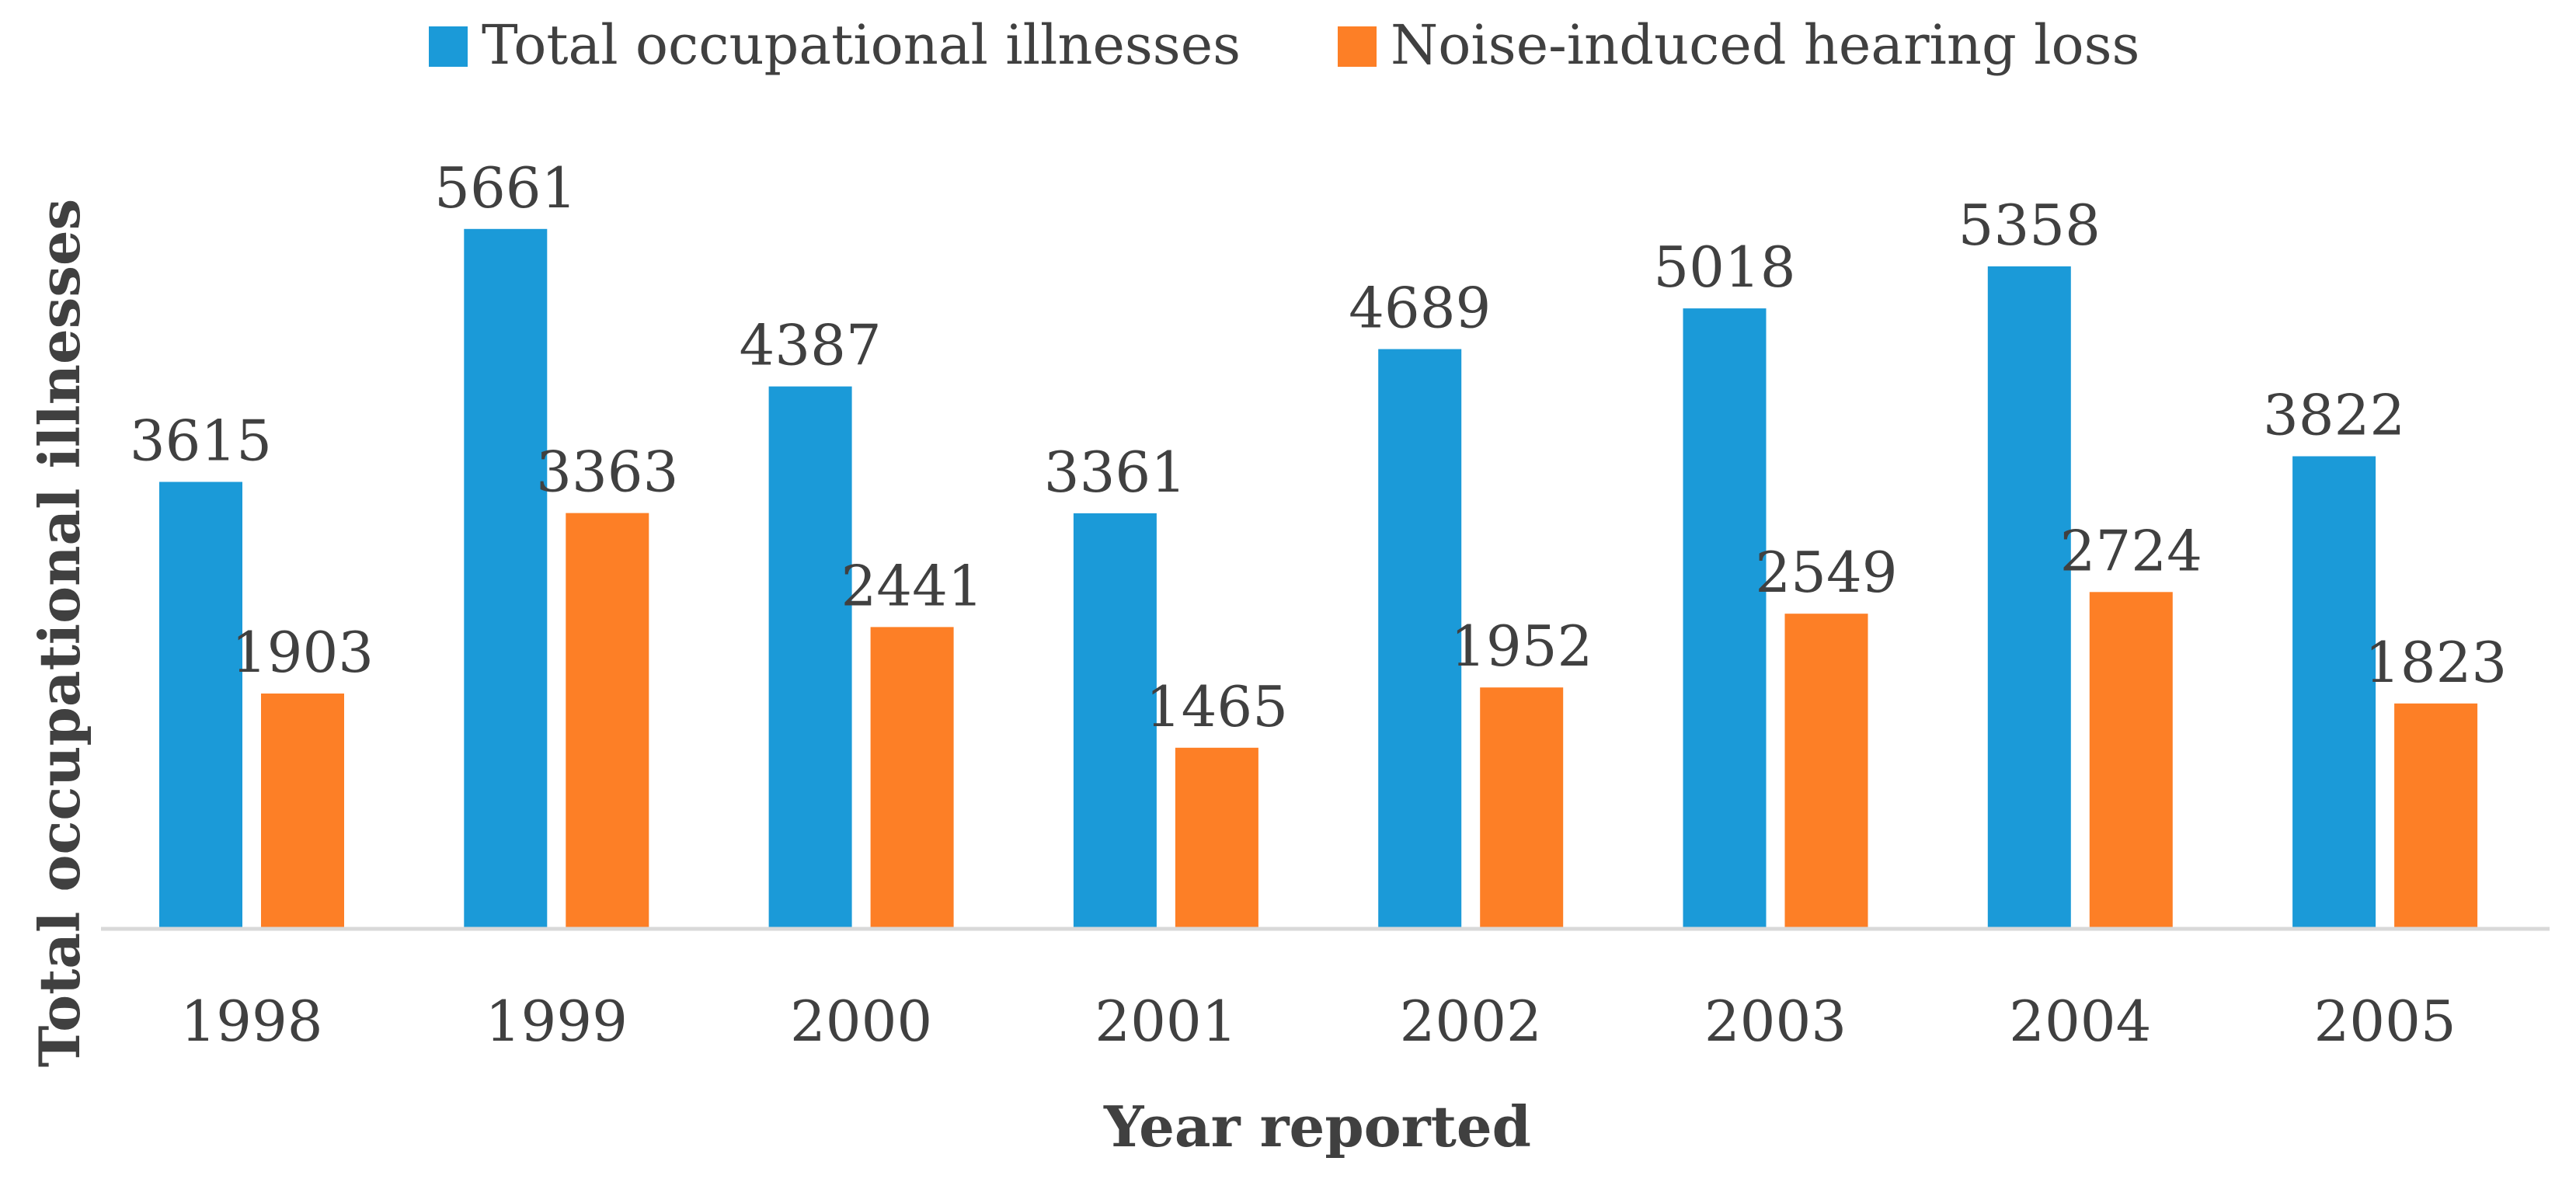  I want to click on bar-noise-induced-hearing-loss-2000, so click(912, 778).